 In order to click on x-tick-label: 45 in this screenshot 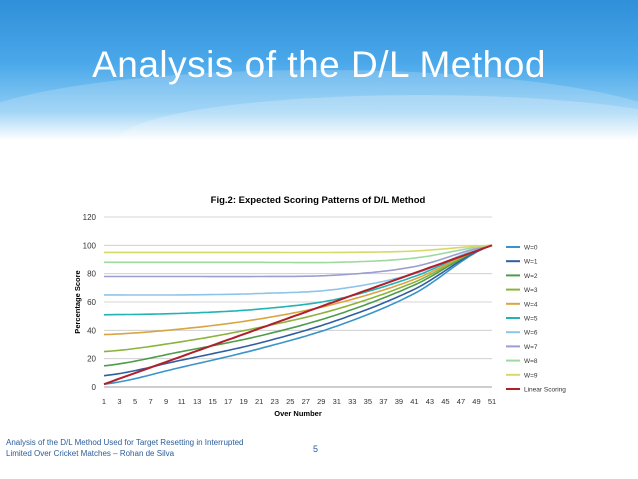, I will do `click(445, 401)`.